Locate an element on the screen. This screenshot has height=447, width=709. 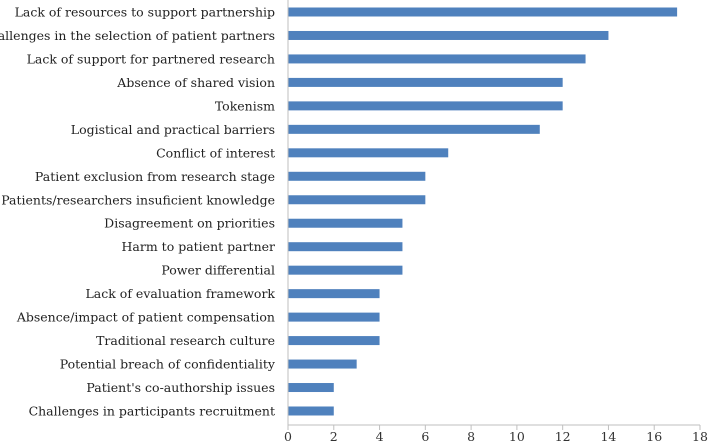
category-label: Absence of shared vision is located at coordinates (195, 82).